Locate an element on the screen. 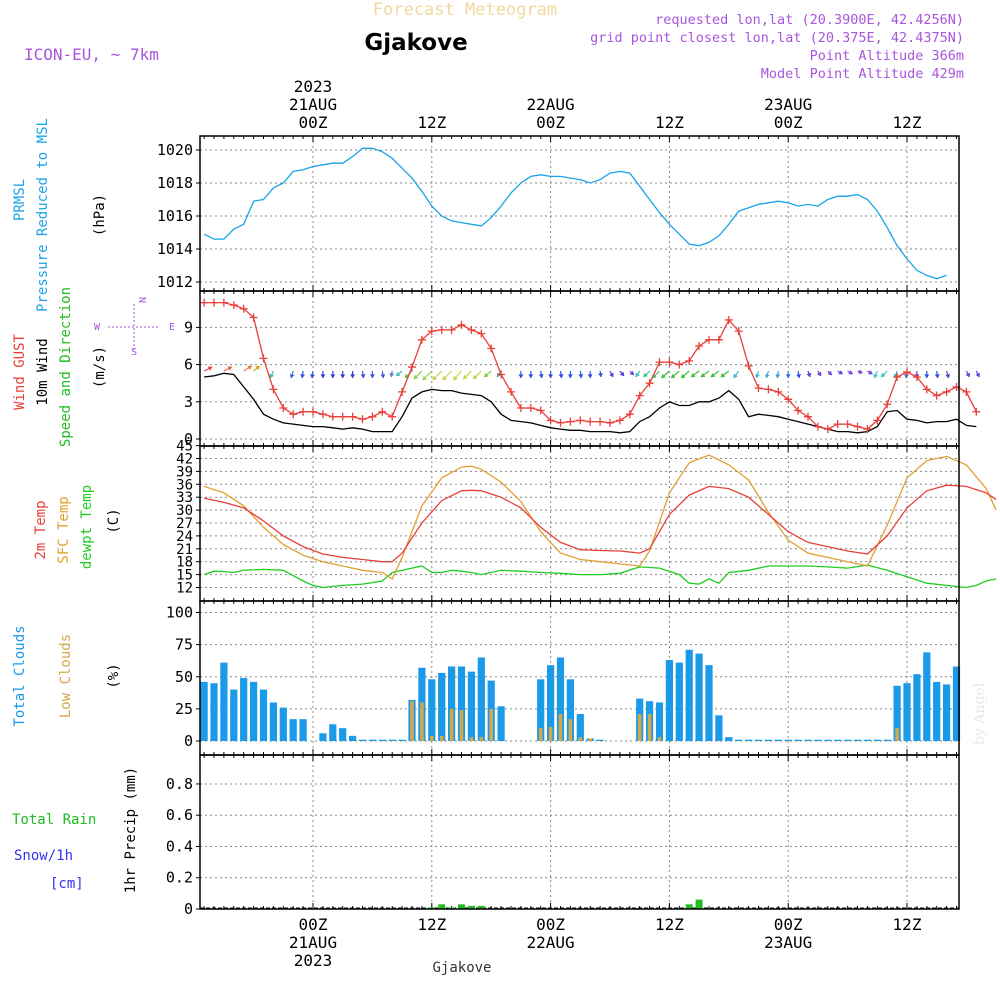  y-tick-label: 100 is located at coordinates (179, 613).